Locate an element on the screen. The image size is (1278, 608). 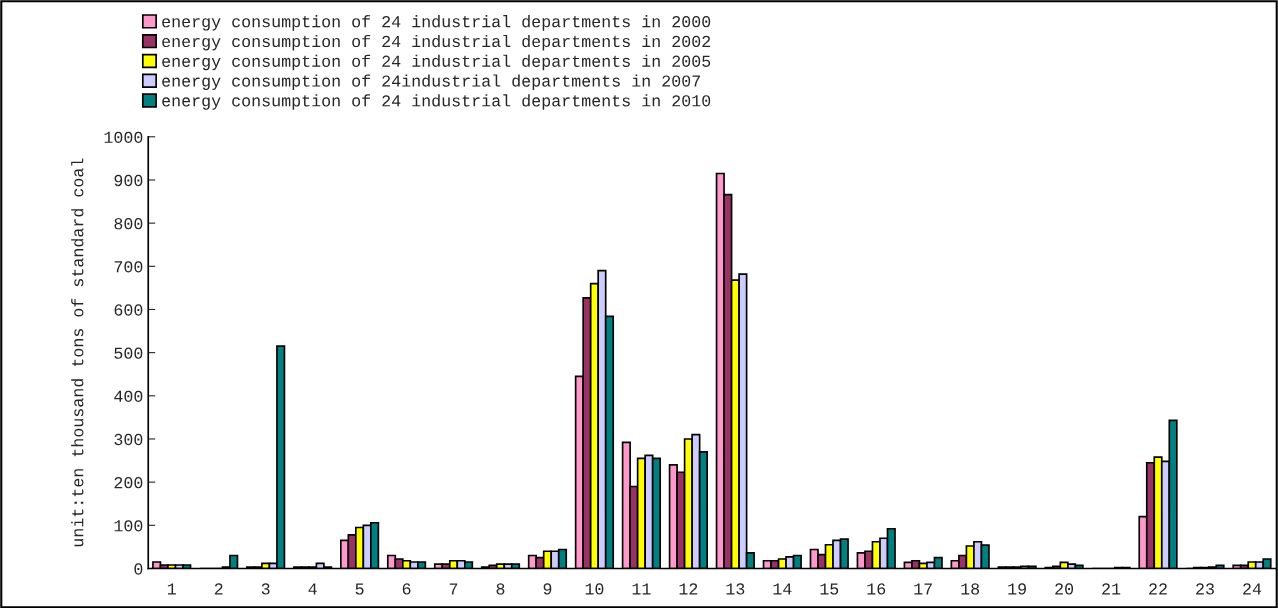
x-tick-label: 23 is located at coordinates (1205, 589).